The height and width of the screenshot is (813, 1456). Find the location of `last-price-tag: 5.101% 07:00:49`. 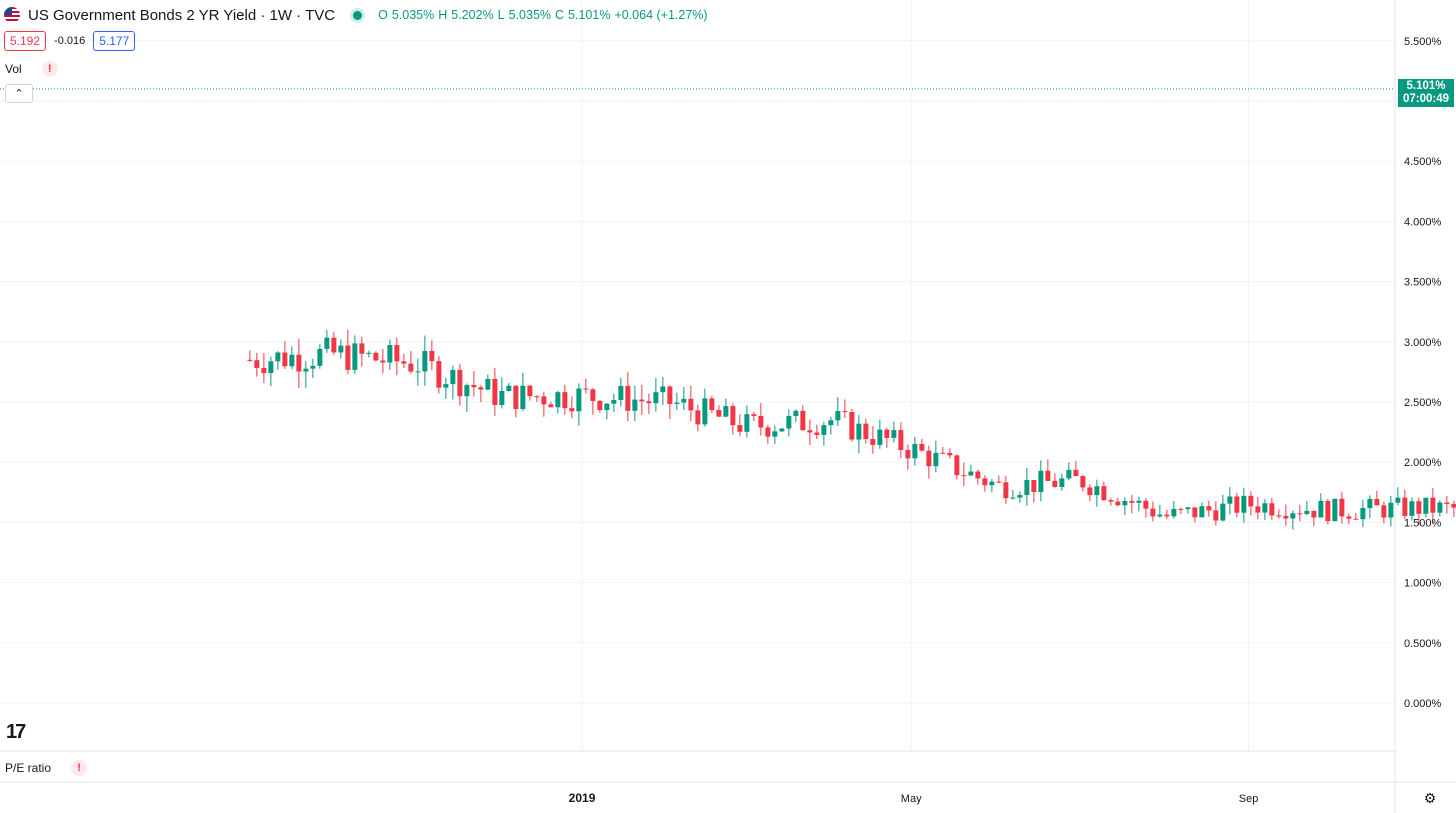

last-price-tag: 5.101% 07:00:49 is located at coordinates (1426, 93).